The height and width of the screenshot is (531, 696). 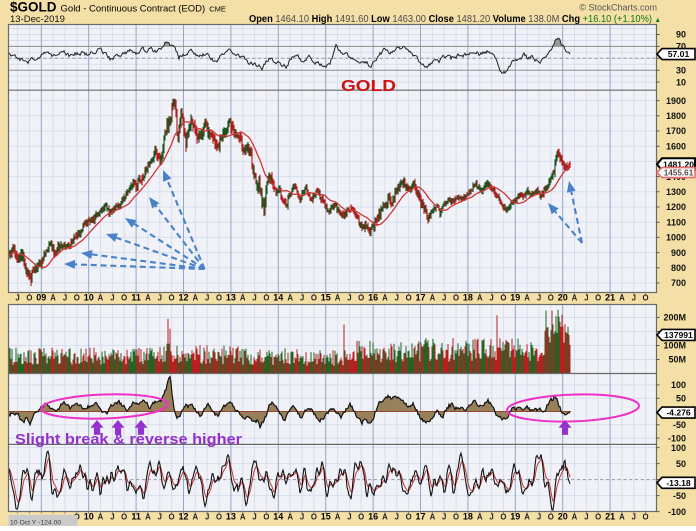 I want to click on svg-text: © StockCharts.com, so click(x=618, y=8).